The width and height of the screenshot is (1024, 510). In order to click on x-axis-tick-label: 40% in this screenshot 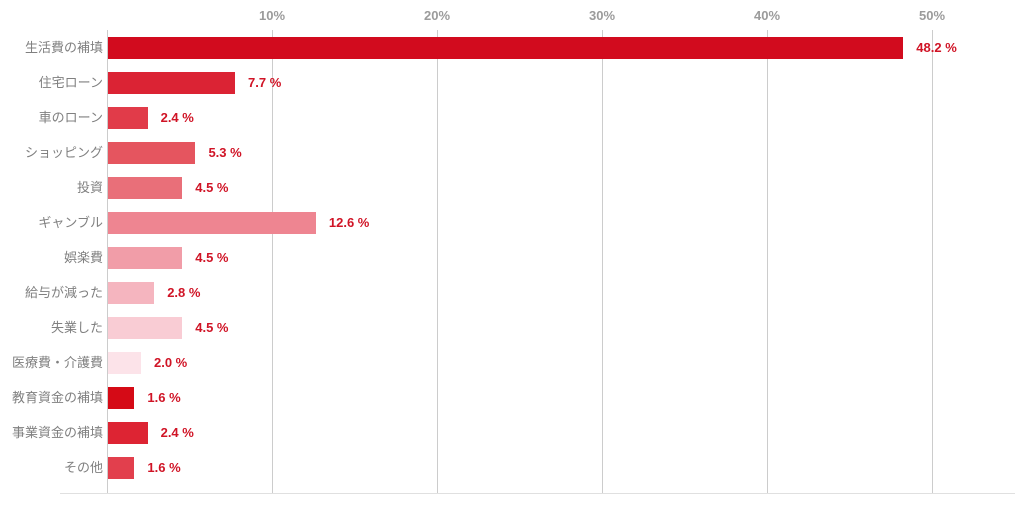, I will do `click(767, 15)`.